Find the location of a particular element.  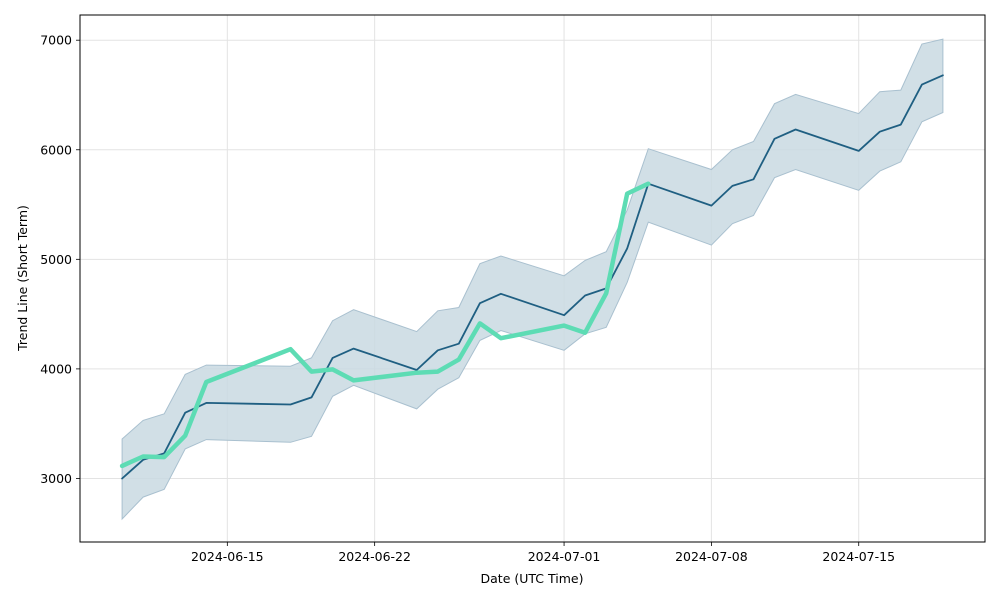

y-axis-label: Trend Line (Short Term) is located at coordinates (22, 278).